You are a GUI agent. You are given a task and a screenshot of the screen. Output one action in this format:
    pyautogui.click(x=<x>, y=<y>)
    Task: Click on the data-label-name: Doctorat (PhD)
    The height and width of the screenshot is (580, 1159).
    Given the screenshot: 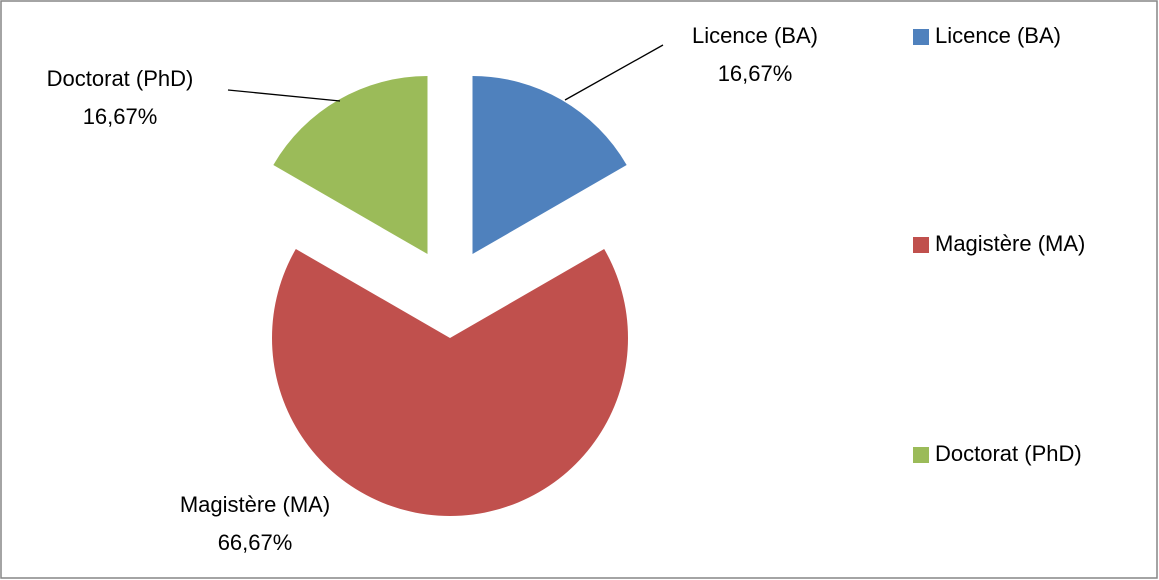 What is the action you would take?
    pyautogui.click(x=120, y=78)
    